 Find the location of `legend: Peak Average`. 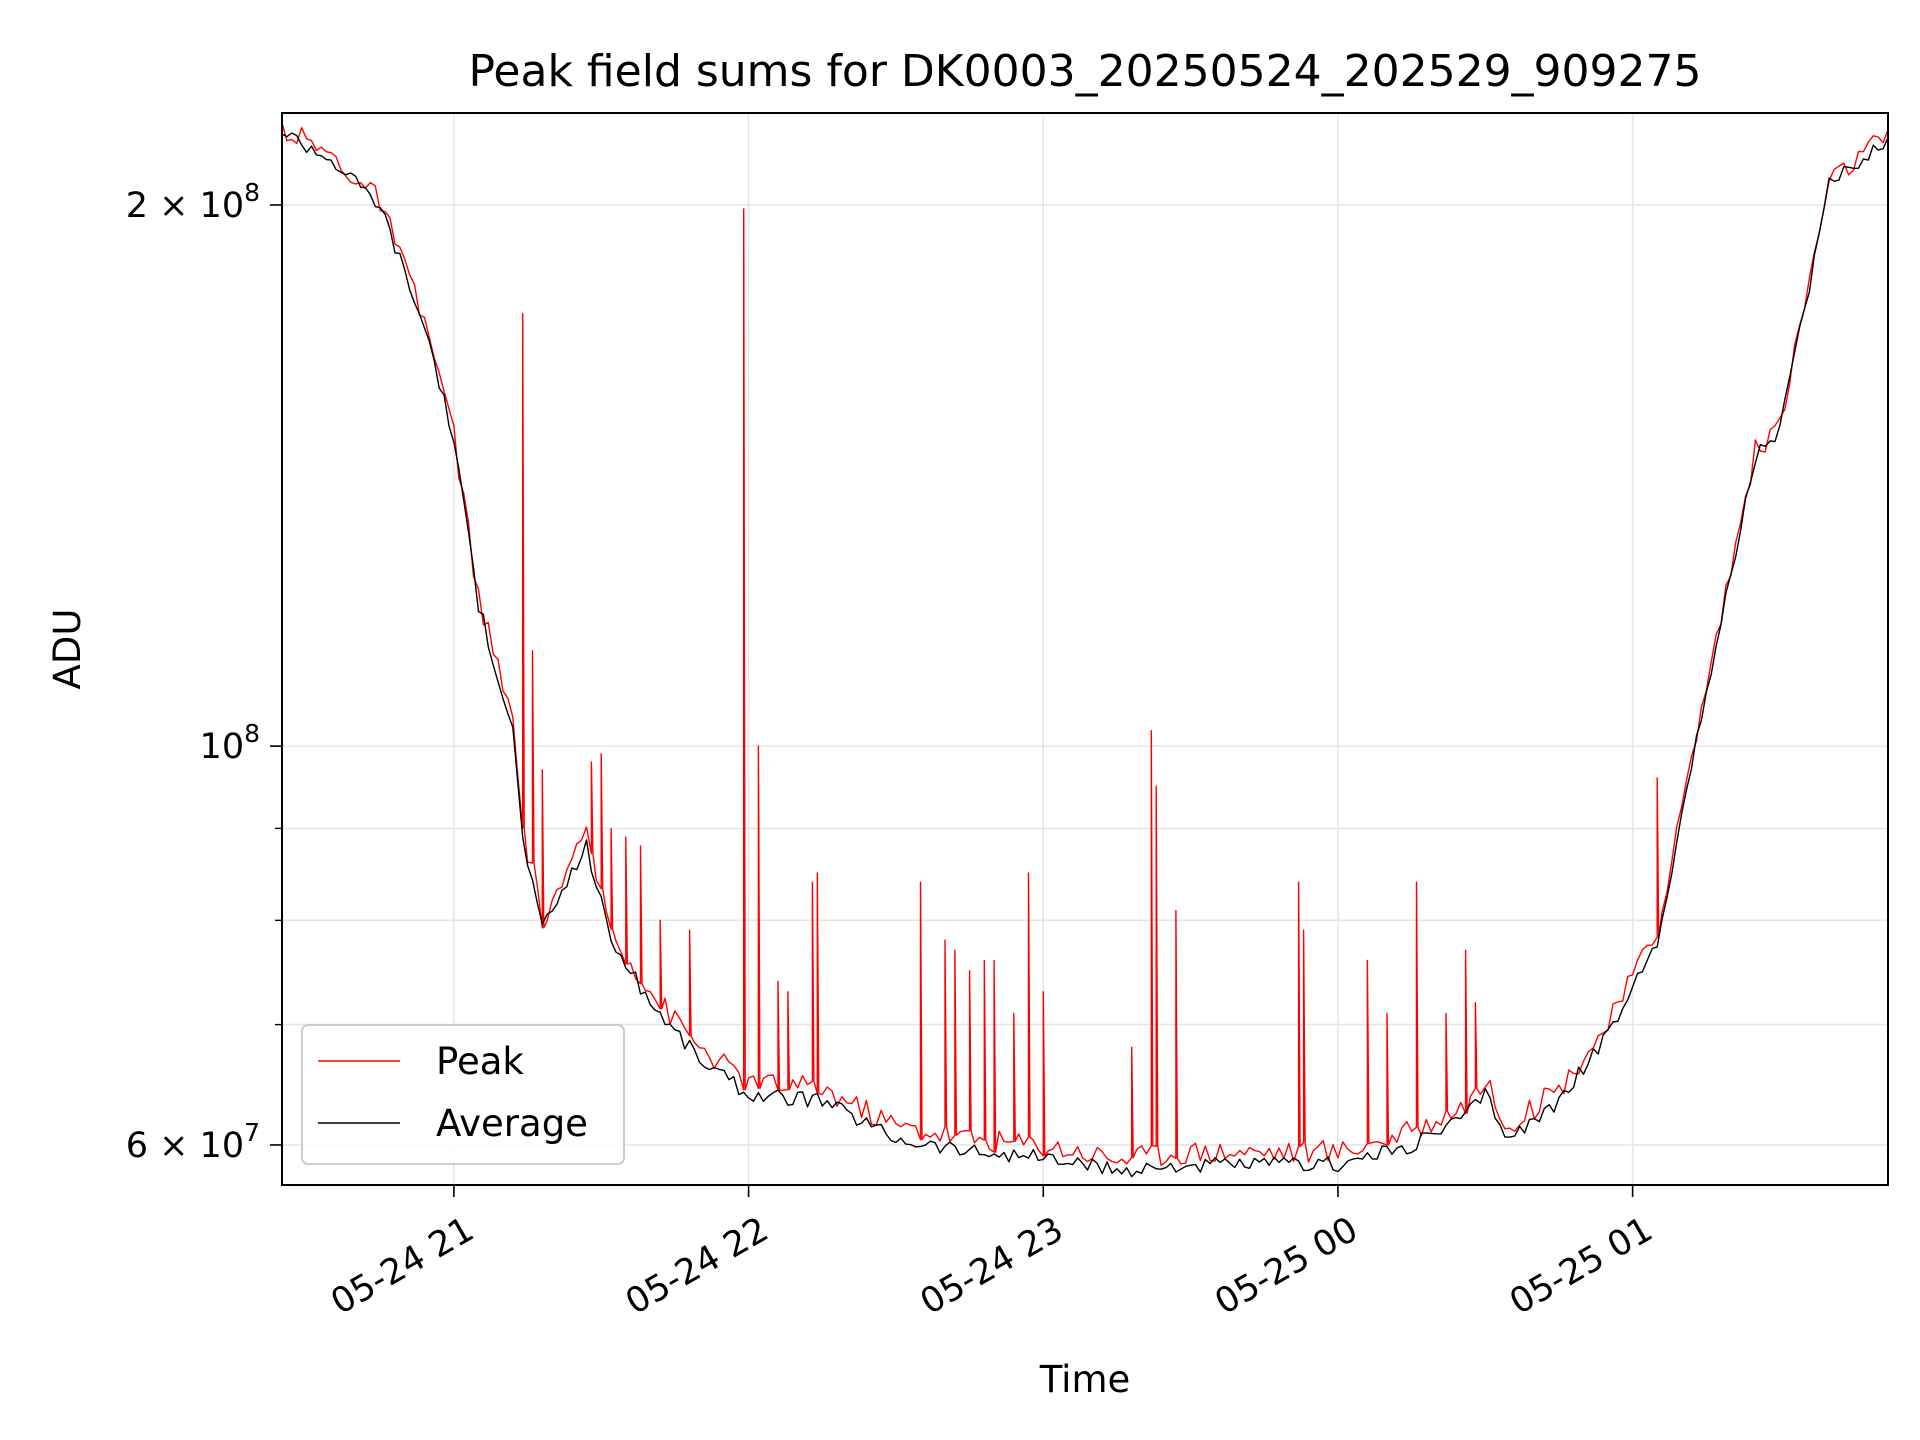

legend: Peak Average is located at coordinates (463, 1094).